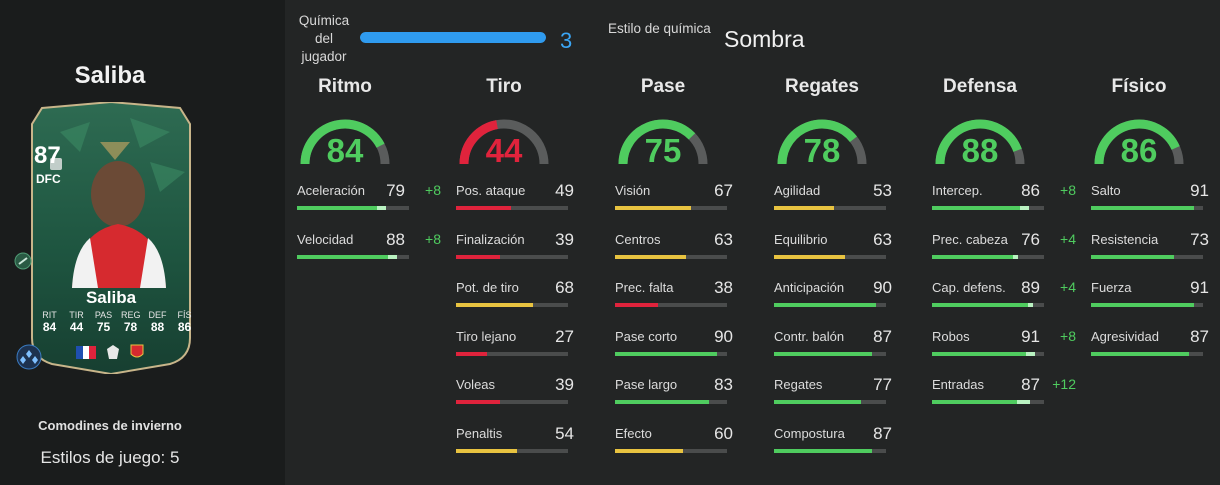 Image resolution: width=1220 pixels, height=485 pixels. What do you see at coordinates (345, 150) in the screenshot?
I see `category-value: 84` at bounding box center [345, 150].